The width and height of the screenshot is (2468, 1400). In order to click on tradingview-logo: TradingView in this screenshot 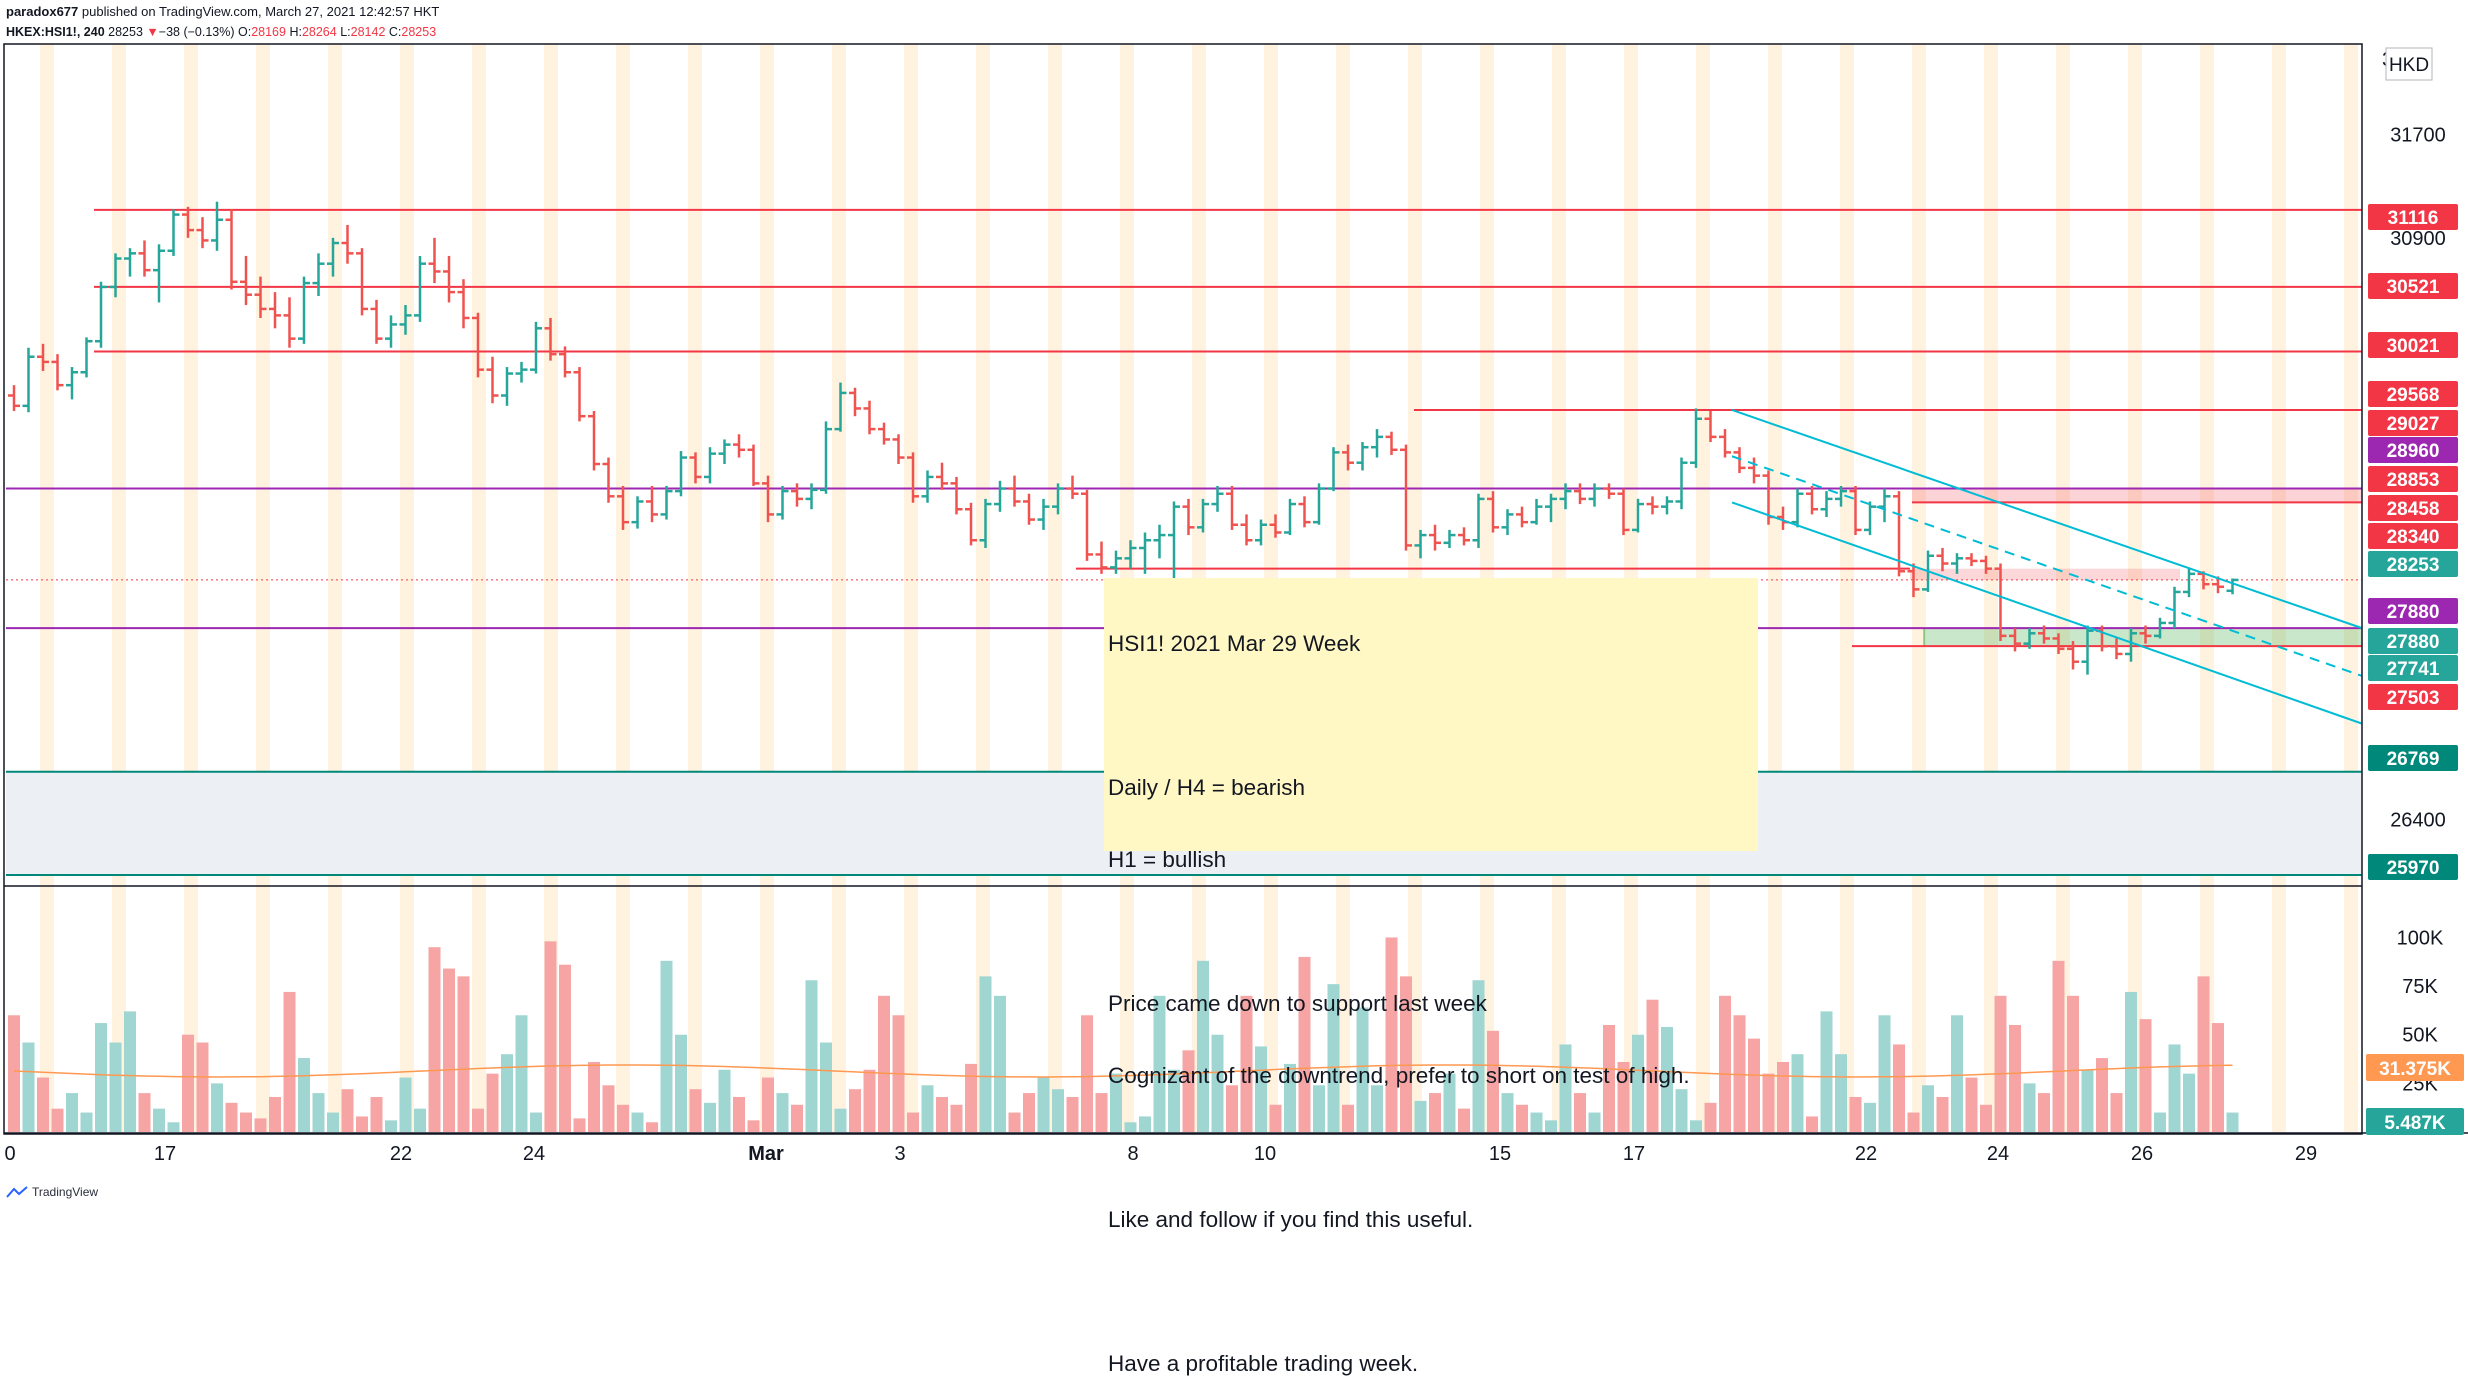, I will do `click(52, 1192)`.